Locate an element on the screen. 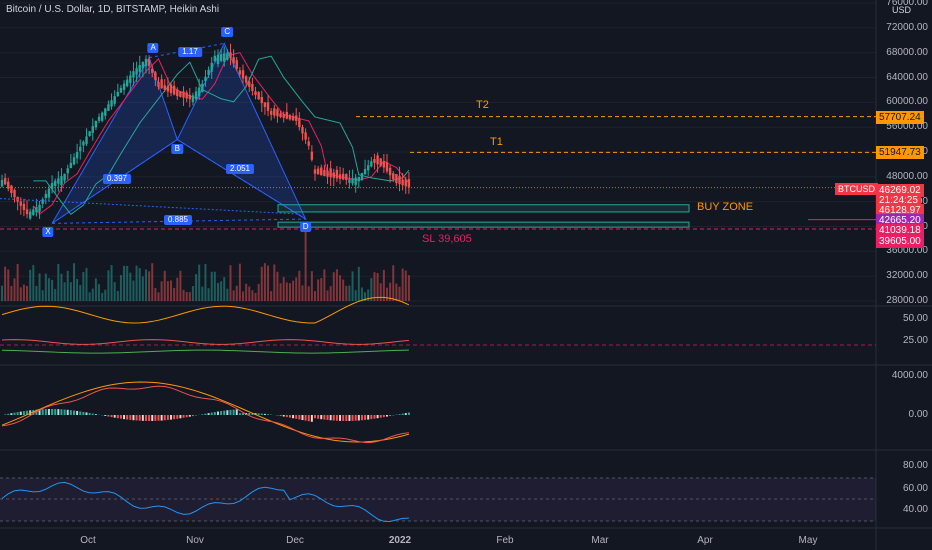 The height and width of the screenshot is (550, 932). axis-tick-label: 50.00 is located at coordinates (915, 318).